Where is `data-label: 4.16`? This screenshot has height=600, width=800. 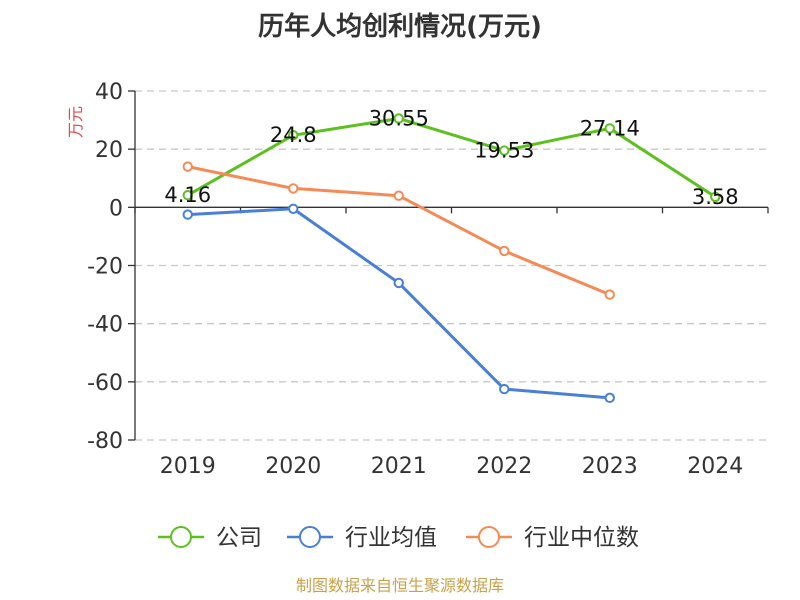
data-label: 4.16 is located at coordinates (187, 195).